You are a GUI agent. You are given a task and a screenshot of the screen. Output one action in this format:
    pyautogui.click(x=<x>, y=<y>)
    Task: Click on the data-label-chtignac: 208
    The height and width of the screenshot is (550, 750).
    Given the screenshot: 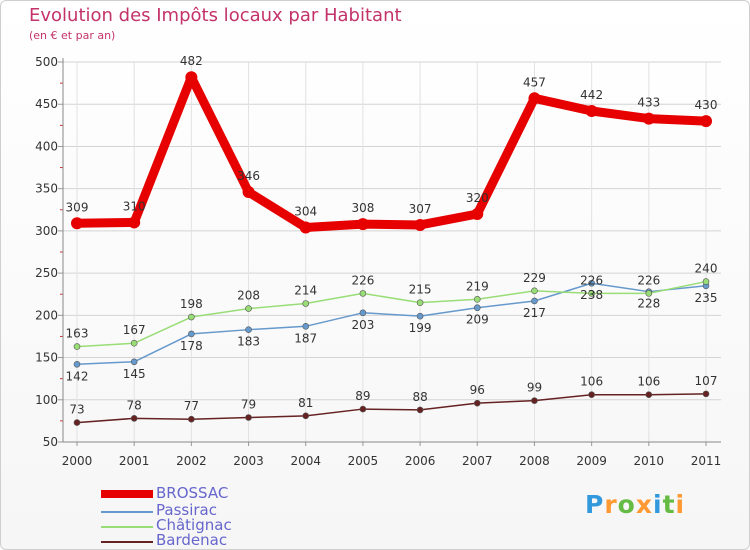 What is the action you would take?
    pyautogui.click(x=248, y=296)
    